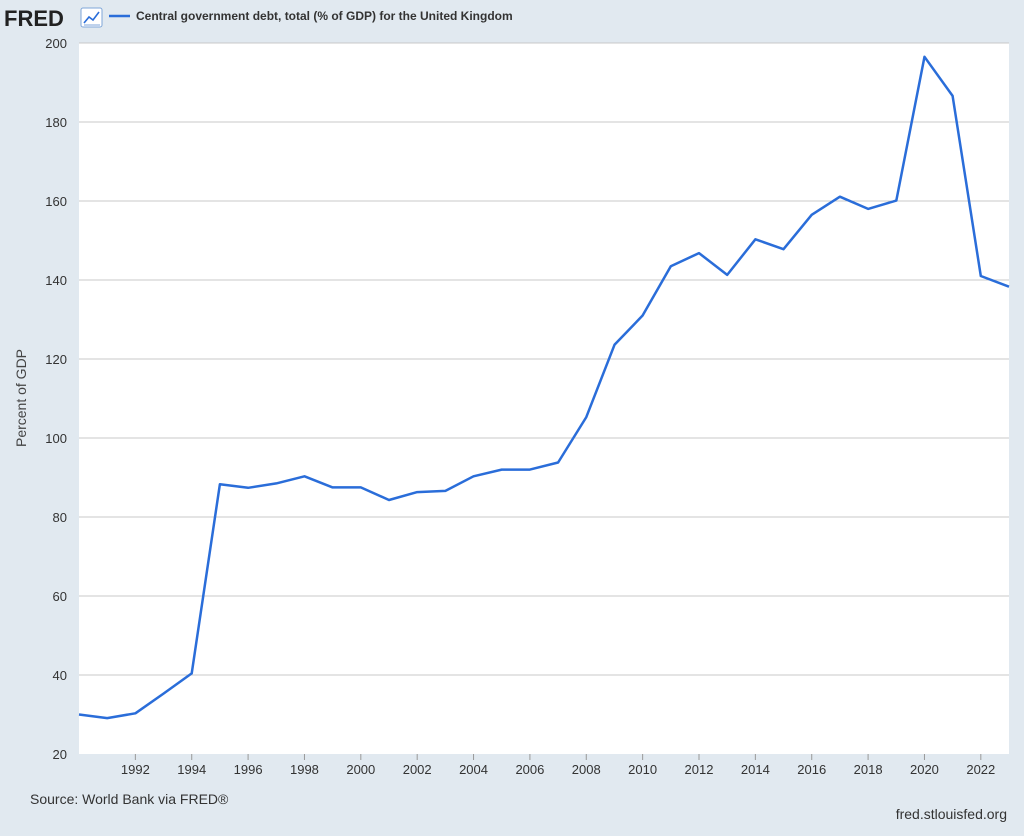  I want to click on x-tick-label: 2000, so click(360, 769).